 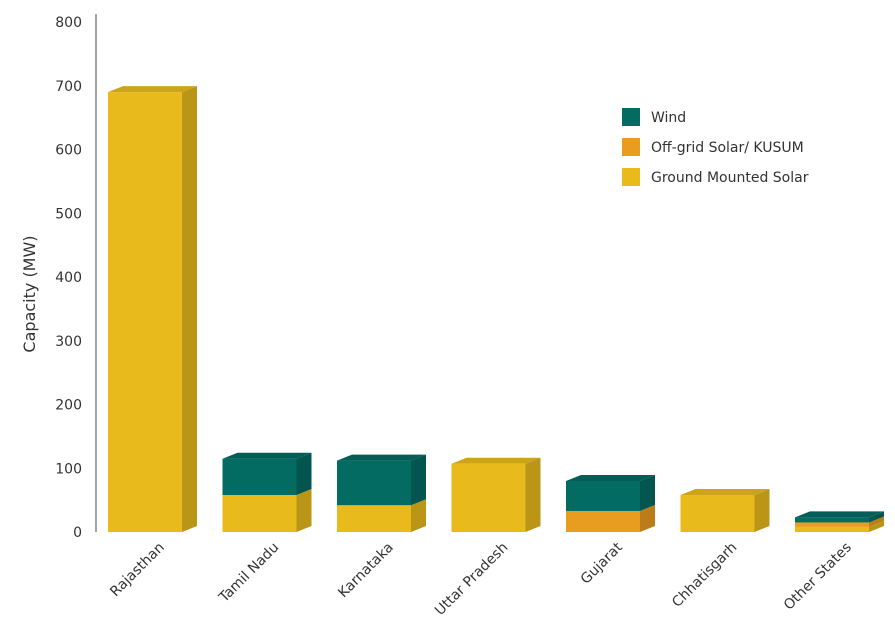 I want to click on y-tick-labels: 0 100 200 300 400 500 600 700 800, so click(x=68, y=278).